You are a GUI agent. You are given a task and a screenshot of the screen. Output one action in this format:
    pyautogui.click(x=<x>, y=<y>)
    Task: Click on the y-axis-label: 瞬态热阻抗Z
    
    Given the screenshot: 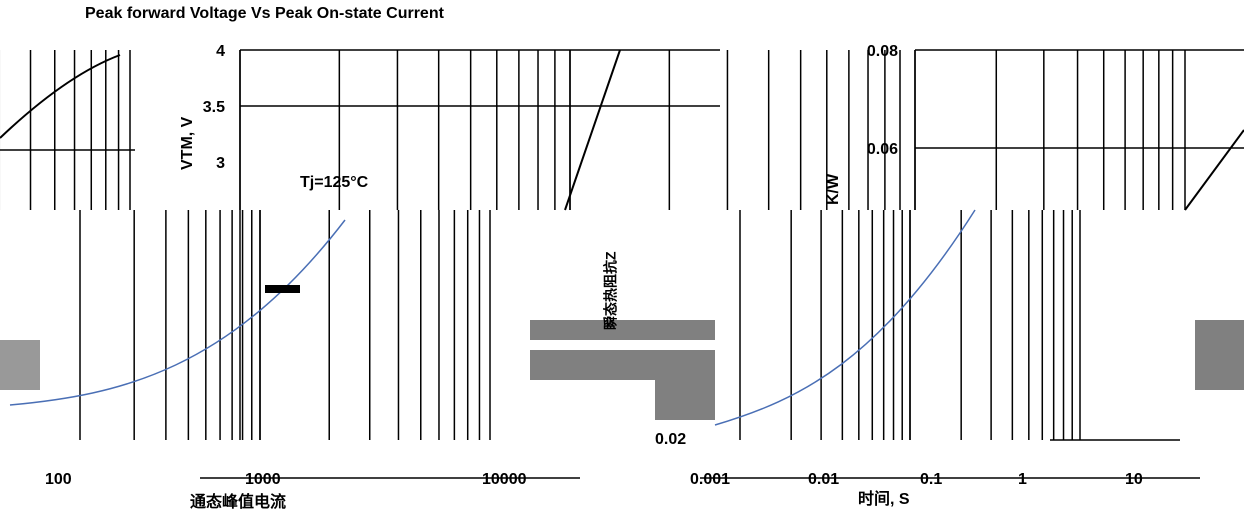 What is the action you would take?
    pyautogui.click(x=611, y=290)
    